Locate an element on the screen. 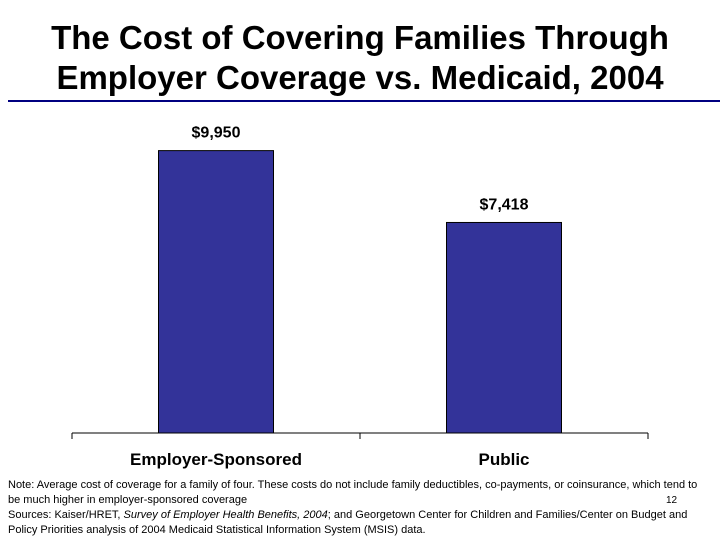  bar-employer-sponsored is located at coordinates (216, 292).